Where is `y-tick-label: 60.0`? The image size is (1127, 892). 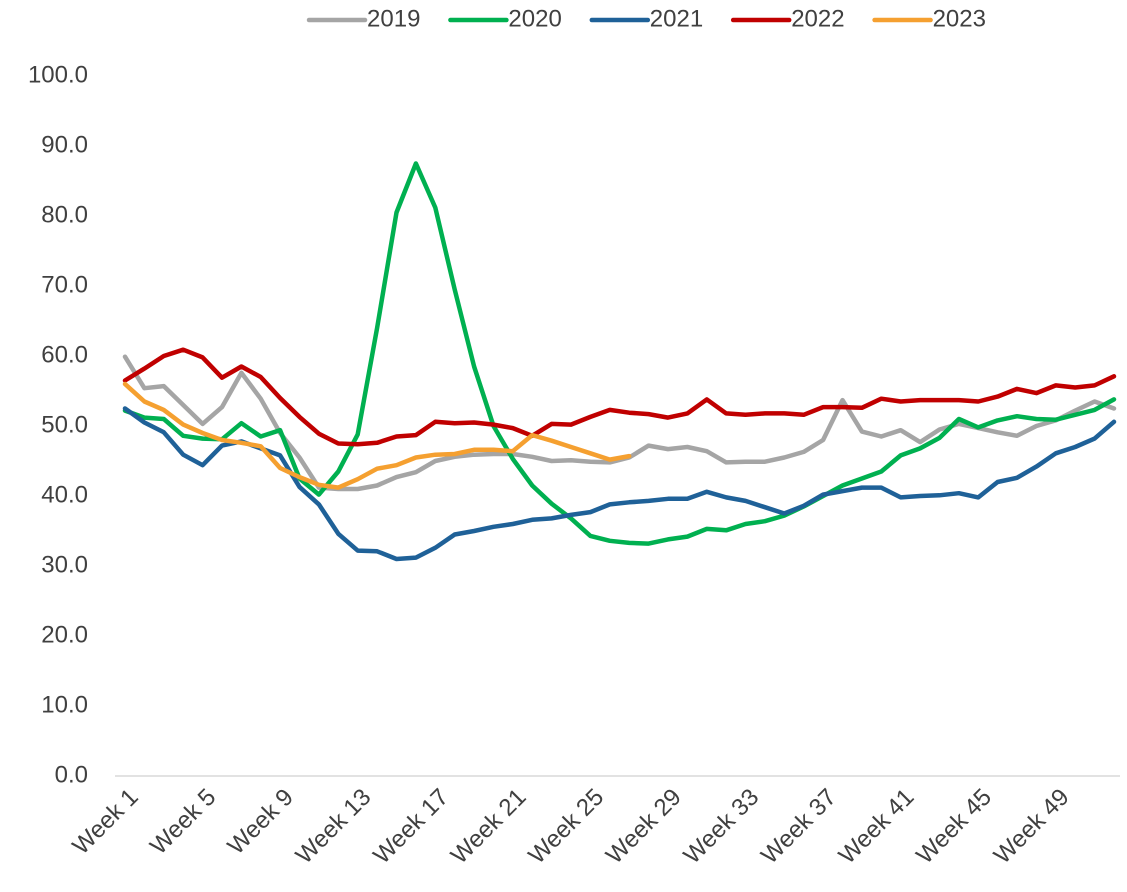 y-tick-label: 60.0 is located at coordinates (64, 354).